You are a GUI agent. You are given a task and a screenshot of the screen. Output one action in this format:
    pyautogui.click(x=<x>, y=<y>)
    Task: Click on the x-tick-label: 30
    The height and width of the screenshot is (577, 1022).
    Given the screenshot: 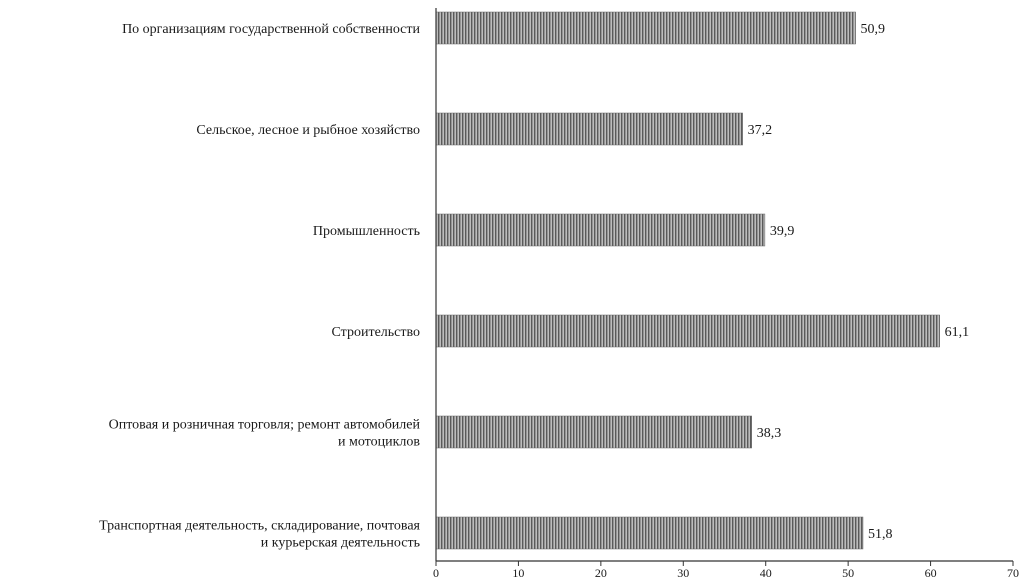 What is the action you would take?
    pyautogui.click(x=683, y=571)
    